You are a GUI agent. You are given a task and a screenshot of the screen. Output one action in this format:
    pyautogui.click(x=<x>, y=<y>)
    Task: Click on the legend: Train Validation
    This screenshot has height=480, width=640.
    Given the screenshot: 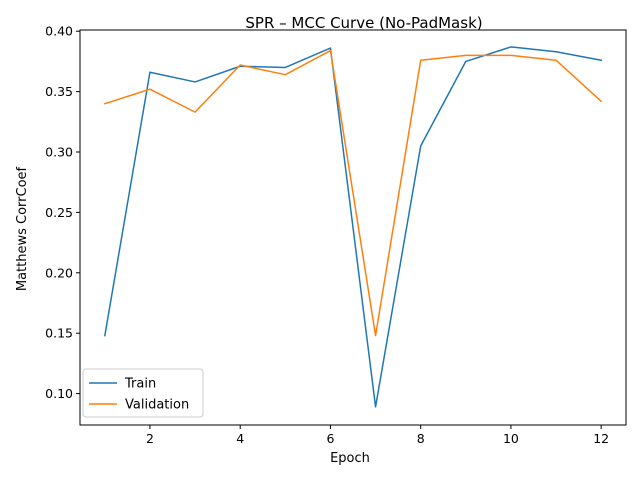 What is the action you would take?
    pyautogui.click(x=143, y=393)
    